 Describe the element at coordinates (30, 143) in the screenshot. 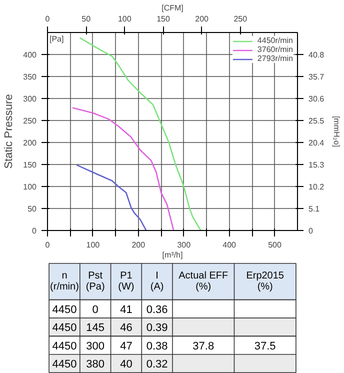

I see `y-tick-label: 200` at that location.